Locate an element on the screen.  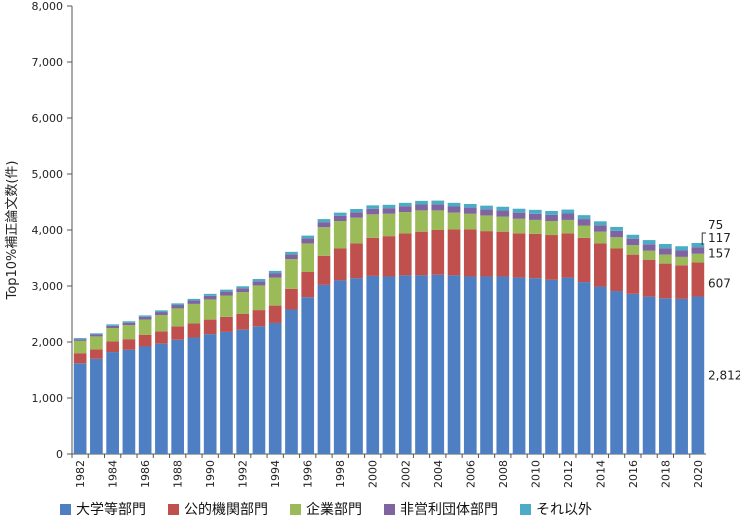
x-tick-label: 2020 is located at coordinates (698, 474).